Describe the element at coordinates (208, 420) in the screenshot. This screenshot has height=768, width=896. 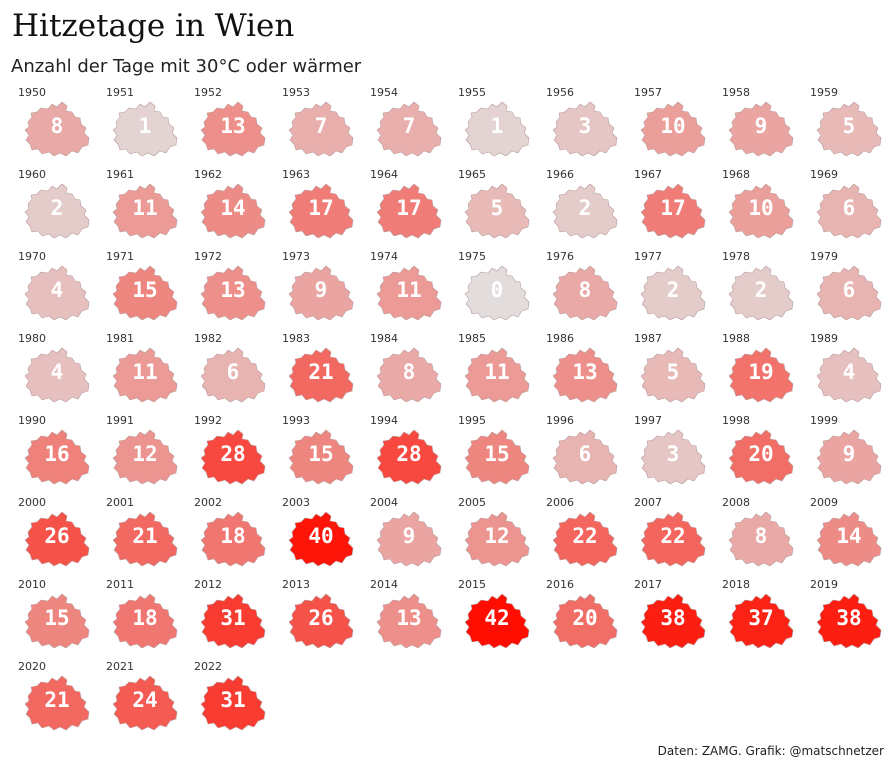
I see `year-label: 1992` at that location.